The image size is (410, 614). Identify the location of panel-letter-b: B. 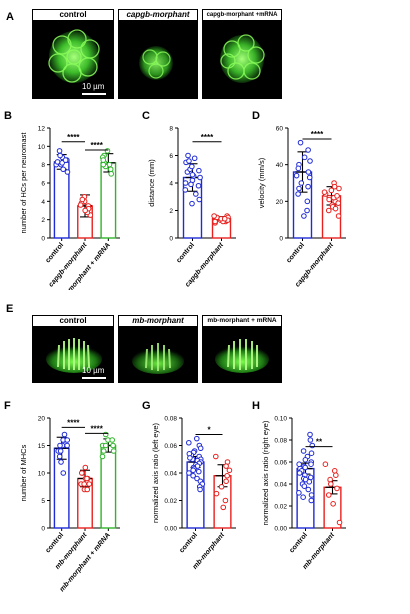
(8, 116).